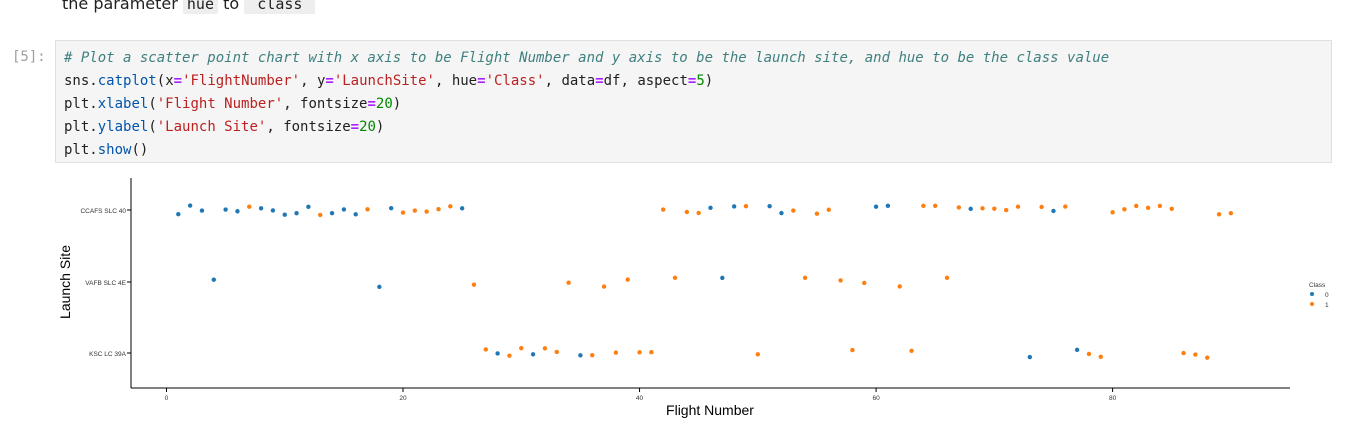 This screenshot has height=427, width=1347. I want to click on x-ticks: 0 20 40 60 80, so click(641, 395).